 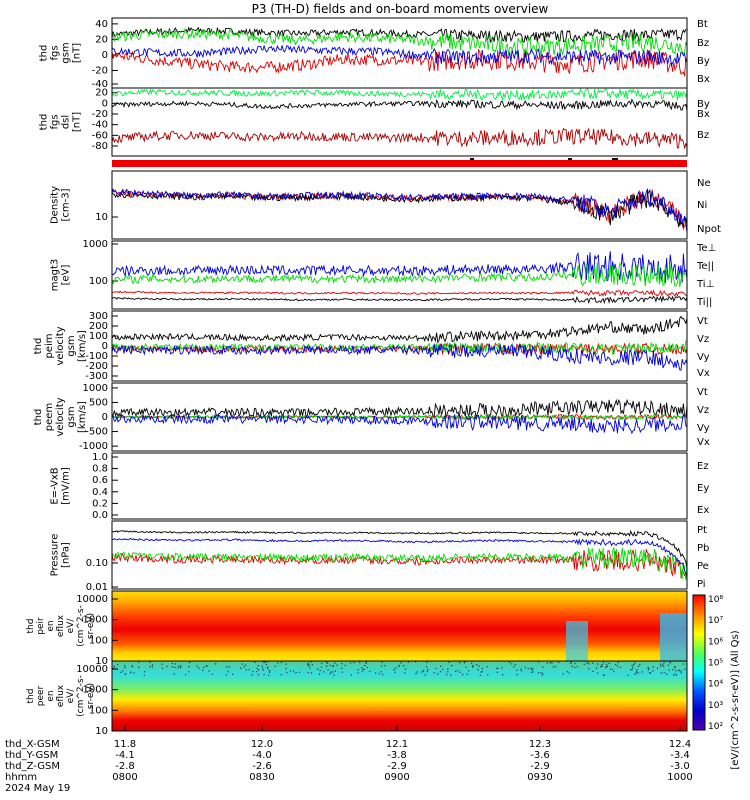 What do you see at coordinates (96, 366) in the screenshot?
I see `y-tick-label: -200` at bounding box center [96, 366].